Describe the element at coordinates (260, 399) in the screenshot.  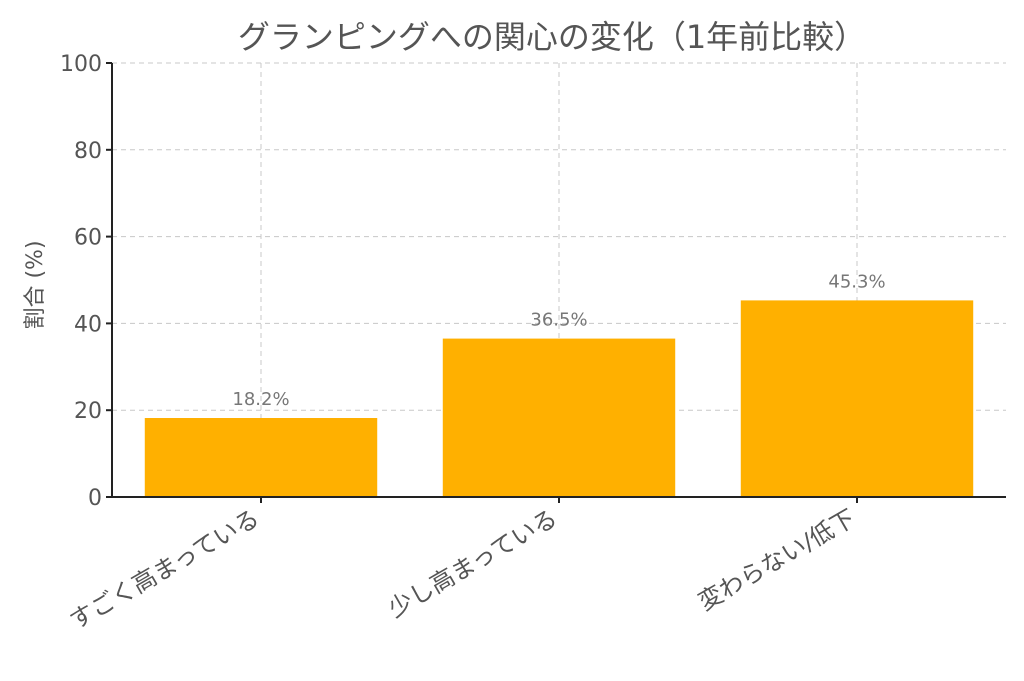
I see `data-label: 18.2%` at that location.